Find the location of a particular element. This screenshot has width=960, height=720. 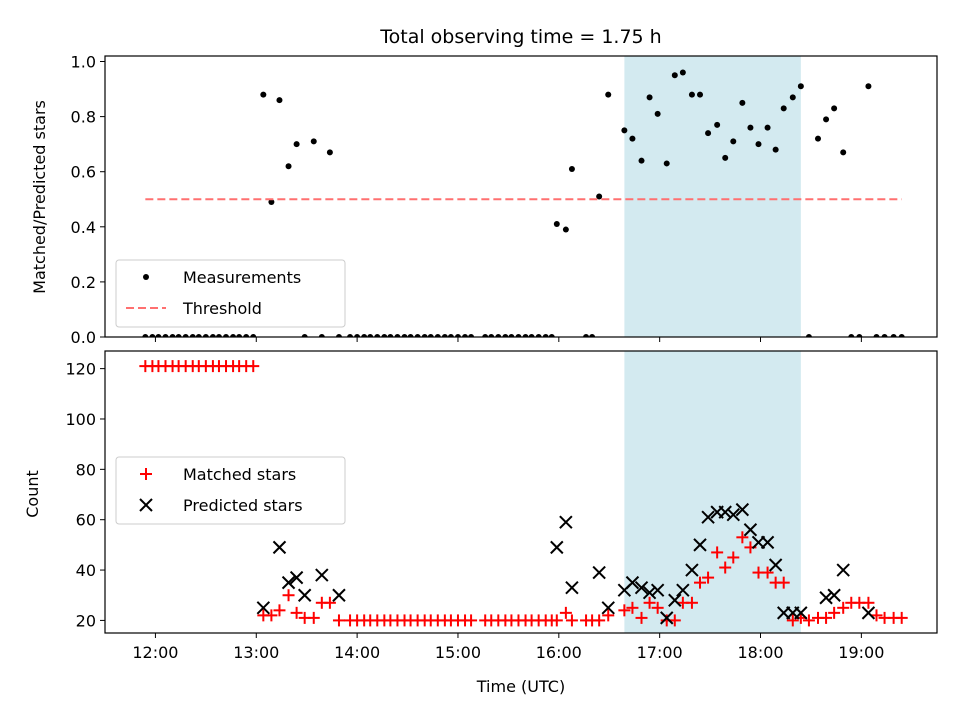

top-panel-y-tick-label: 0.0 is located at coordinates (83, 337).